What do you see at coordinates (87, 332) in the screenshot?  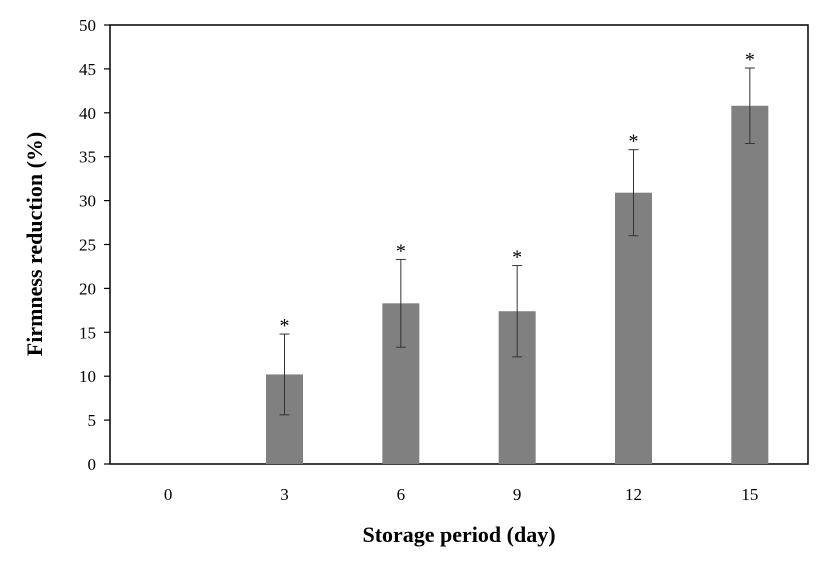 I see `y-tick-label: 15` at bounding box center [87, 332].